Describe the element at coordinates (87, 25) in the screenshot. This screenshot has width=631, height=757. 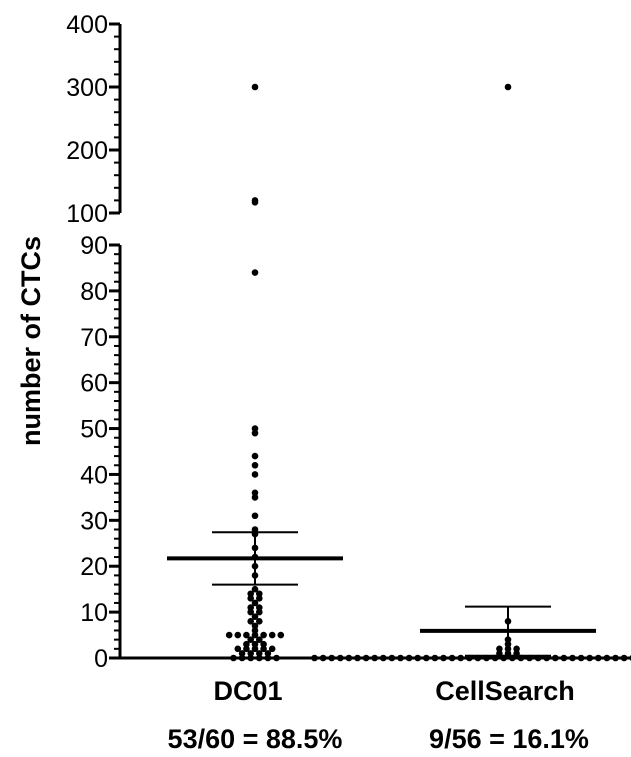
I see `y-tick-label: 400` at that location.